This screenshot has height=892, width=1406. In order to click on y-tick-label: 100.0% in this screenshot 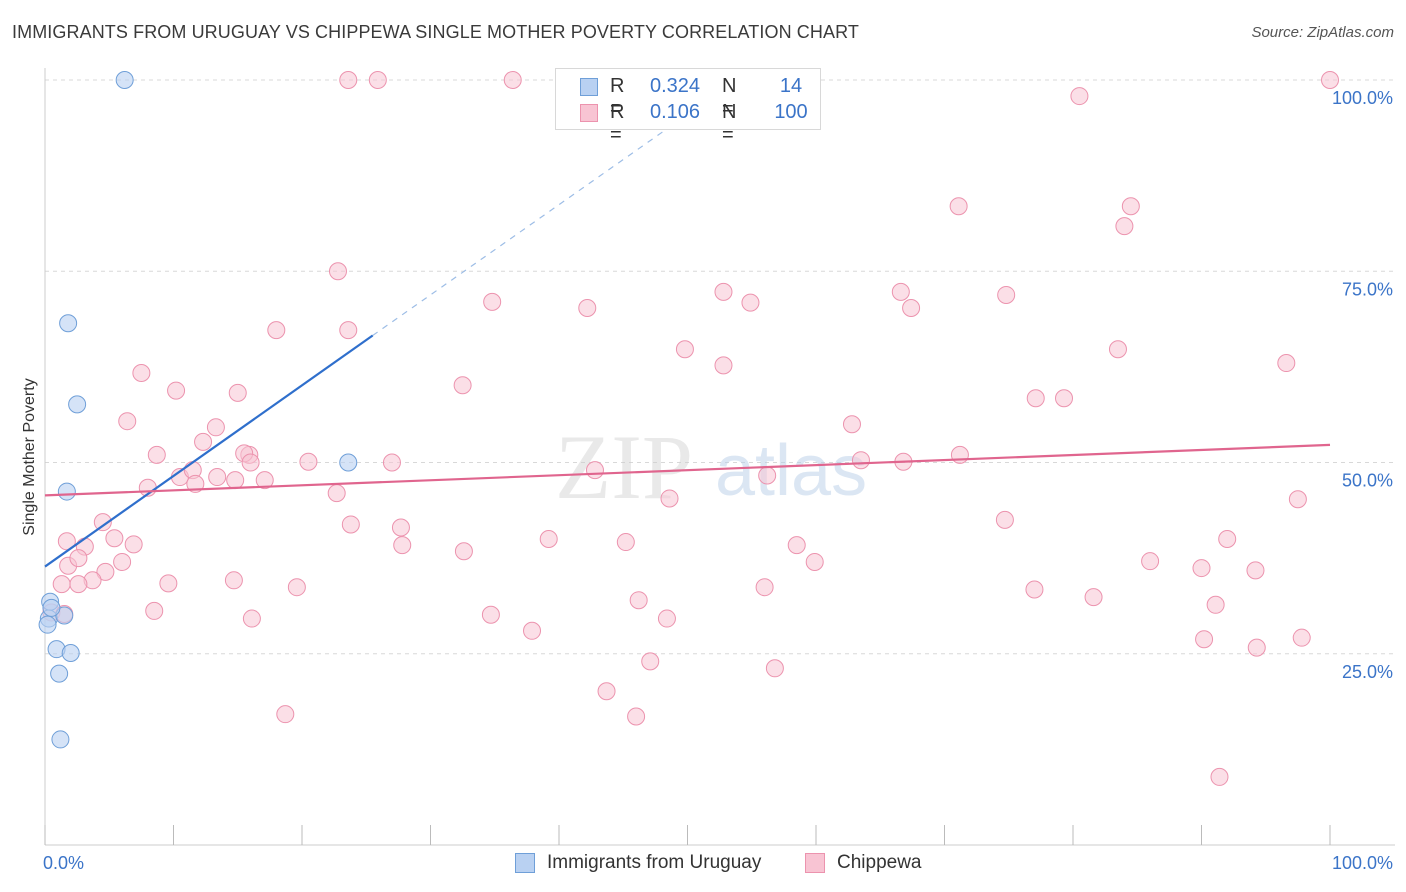, I will do `click(1362, 98)`.